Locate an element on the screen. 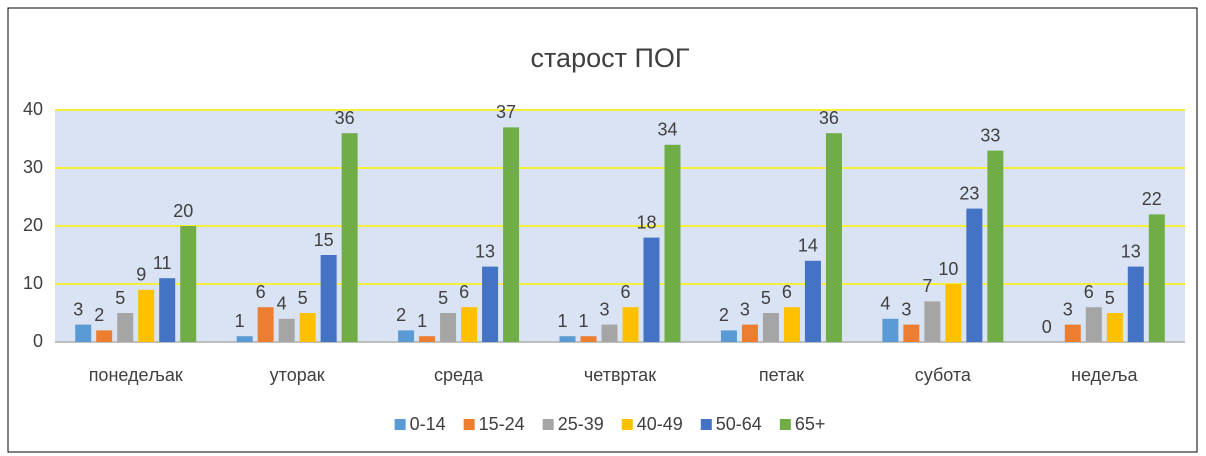 This screenshot has height=456, width=1206. data-label: 15 is located at coordinates (324, 240).